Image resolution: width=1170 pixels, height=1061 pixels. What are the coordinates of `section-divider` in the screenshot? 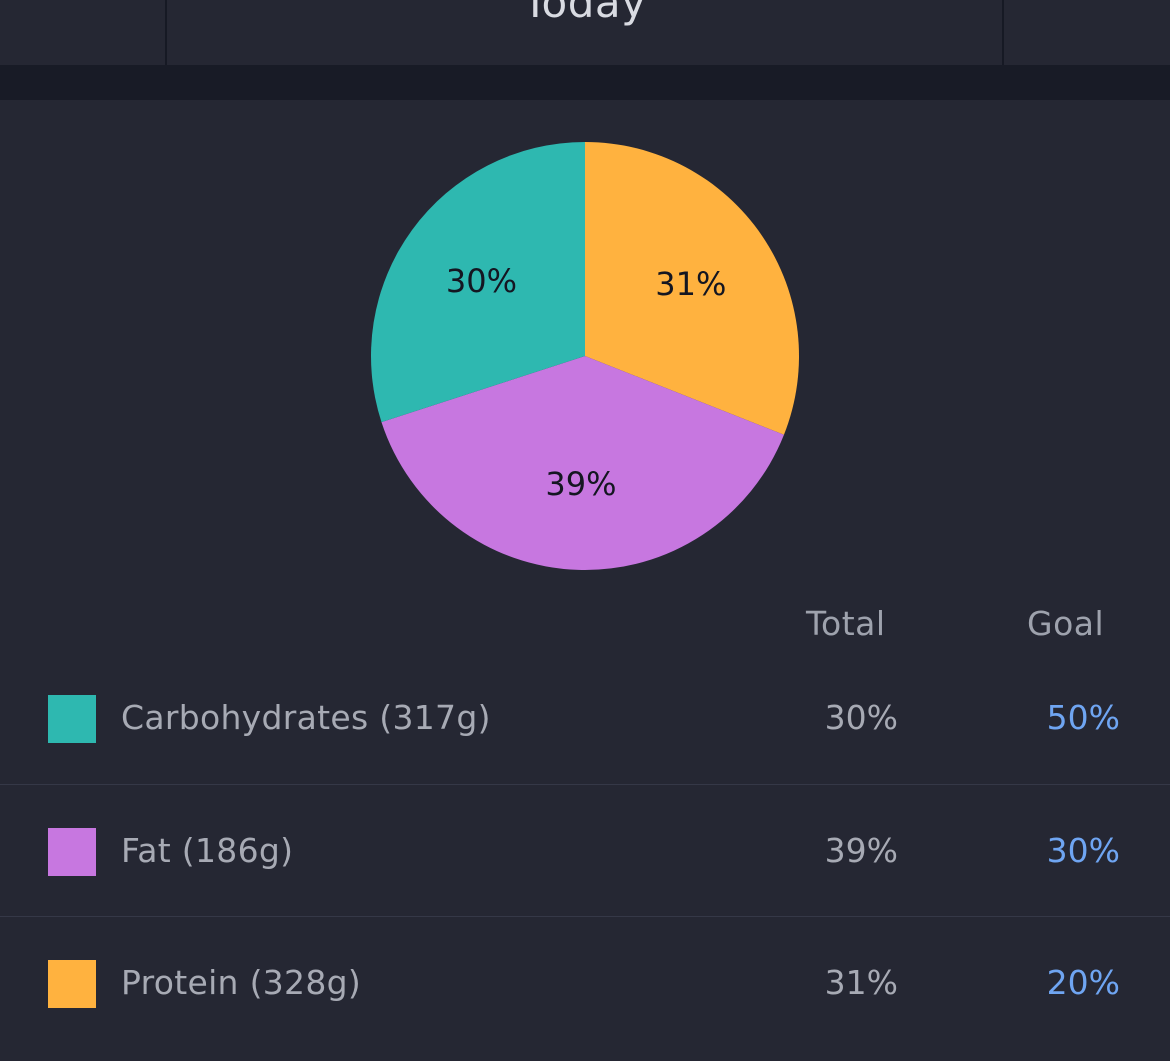 It's located at (585, 82).